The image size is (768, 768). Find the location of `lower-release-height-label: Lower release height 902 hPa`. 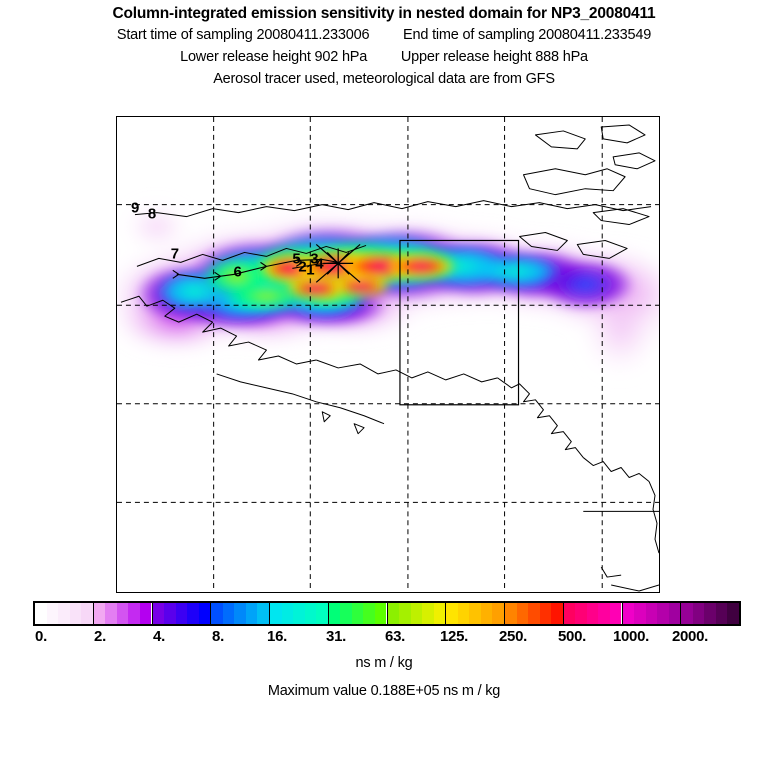

lower-release-height-label: Lower release height 902 hPa is located at coordinates (274, 57).